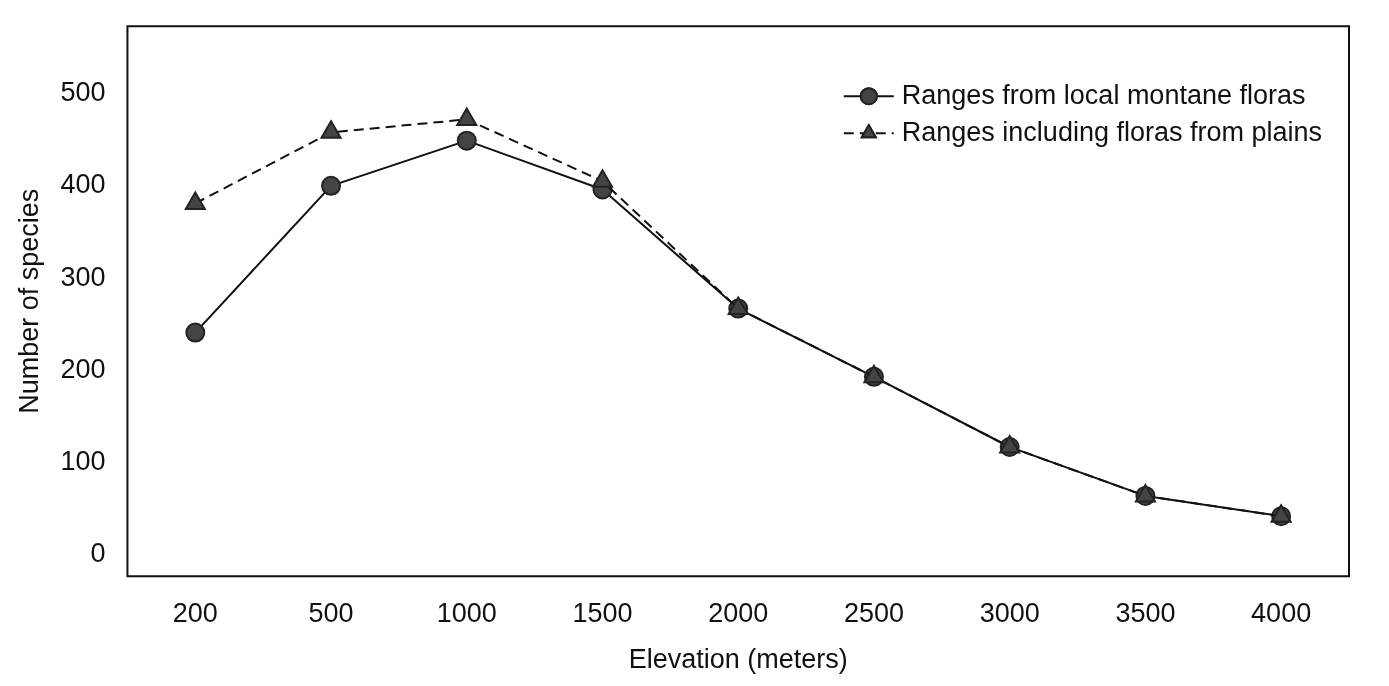 The height and width of the screenshot is (686, 1389). I want to click on x-tick-label: 2500, so click(873, 612).